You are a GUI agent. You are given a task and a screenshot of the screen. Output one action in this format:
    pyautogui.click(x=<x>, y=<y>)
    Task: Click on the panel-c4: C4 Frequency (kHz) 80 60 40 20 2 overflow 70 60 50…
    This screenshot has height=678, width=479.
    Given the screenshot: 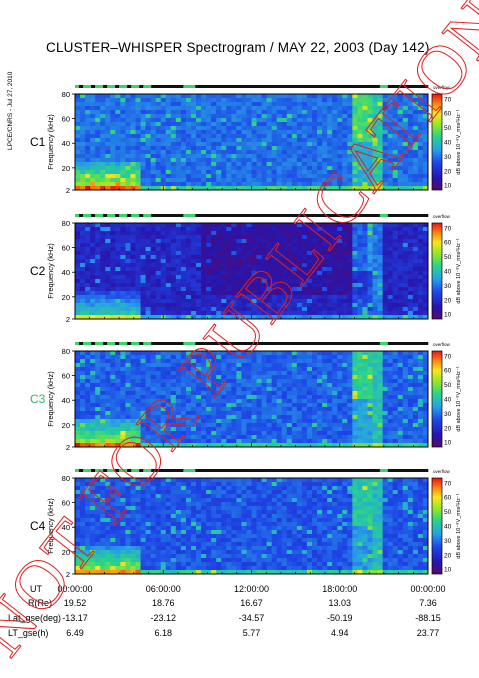 What is the action you would take?
    pyautogui.click(x=246, y=524)
    